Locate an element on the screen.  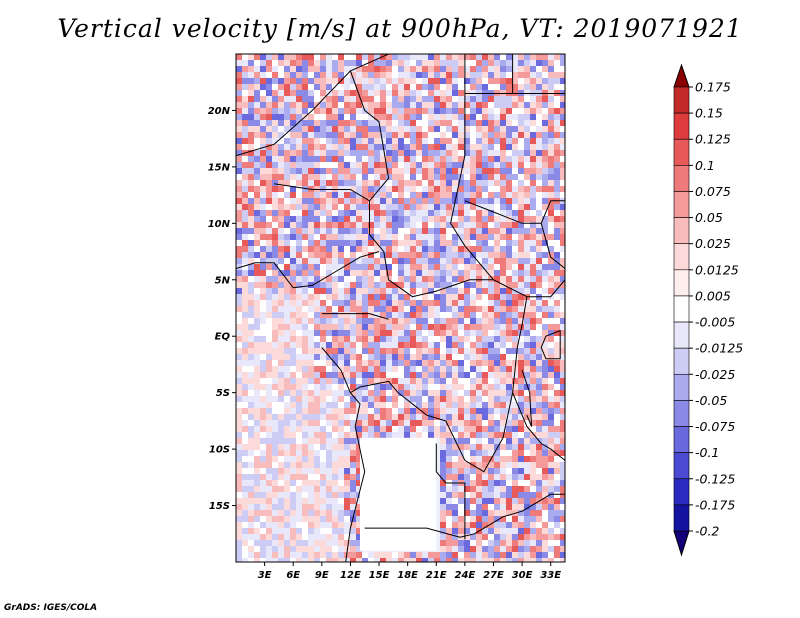
y-tick-label-2: 10N is located at coordinates (219, 224).